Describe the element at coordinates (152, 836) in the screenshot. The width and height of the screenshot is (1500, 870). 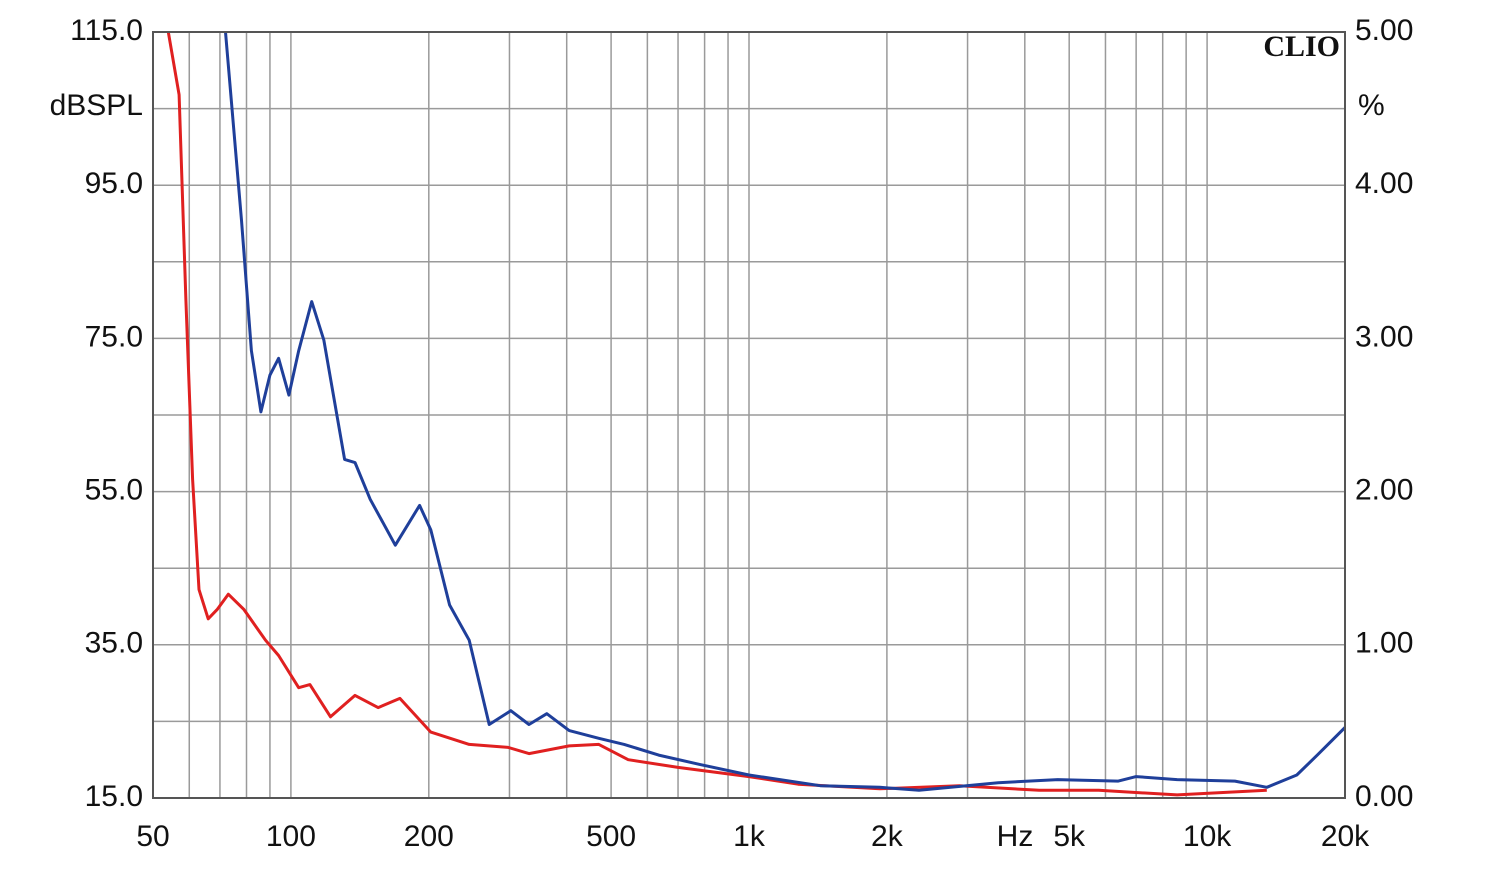
I see `x-tick-label: 50` at that location.